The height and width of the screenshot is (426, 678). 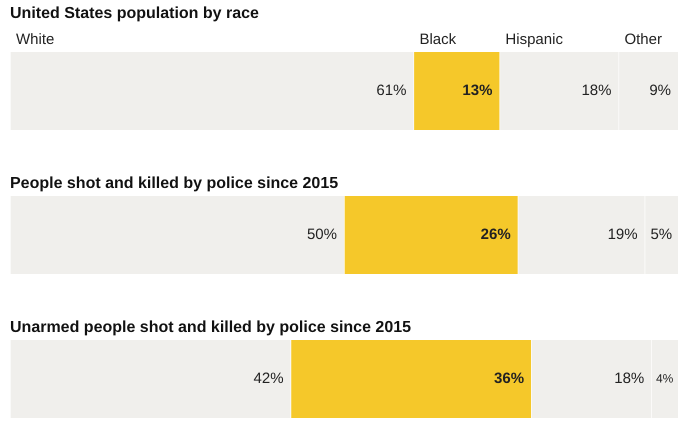 I want to click on data-label: 42%, so click(x=269, y=379).